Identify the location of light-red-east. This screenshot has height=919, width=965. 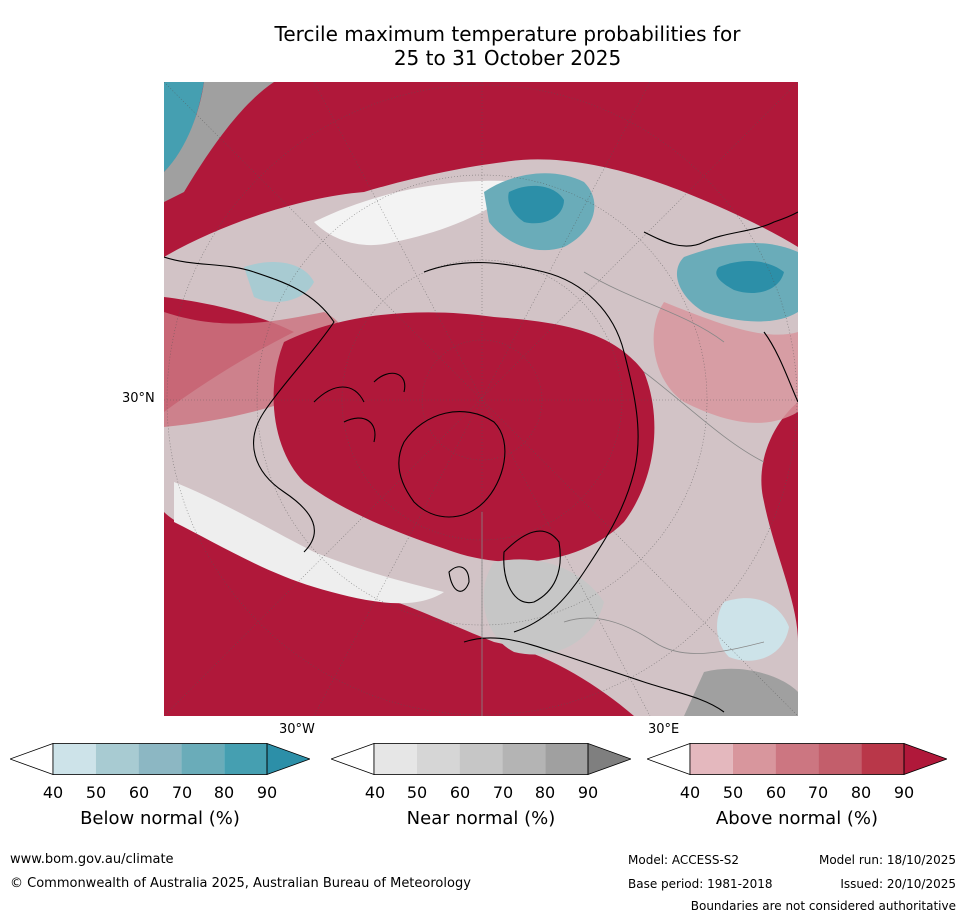
(725, 362).